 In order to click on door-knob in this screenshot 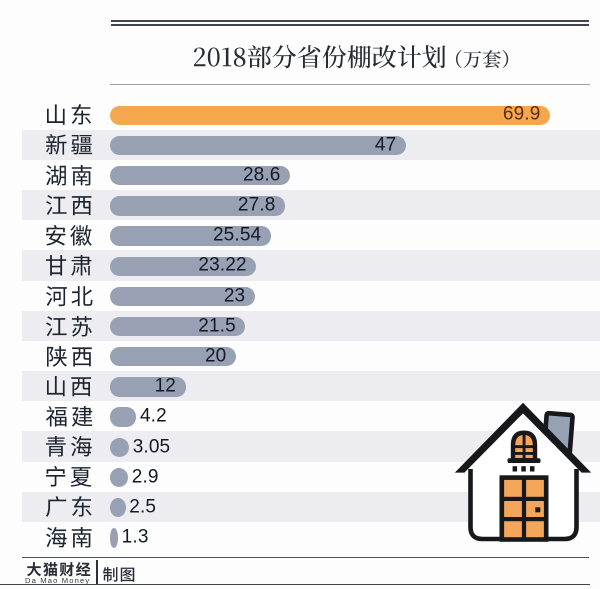, I will do `click(538, 510)`.